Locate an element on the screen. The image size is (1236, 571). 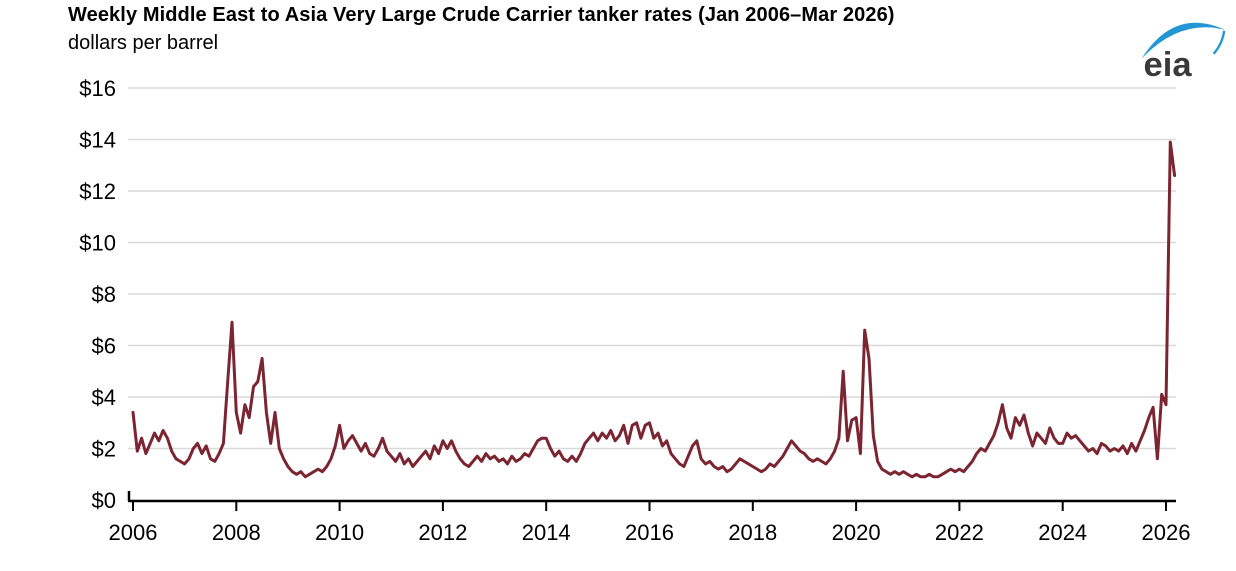
x-tick-label: 2018 is located at coordinates (752, 532).